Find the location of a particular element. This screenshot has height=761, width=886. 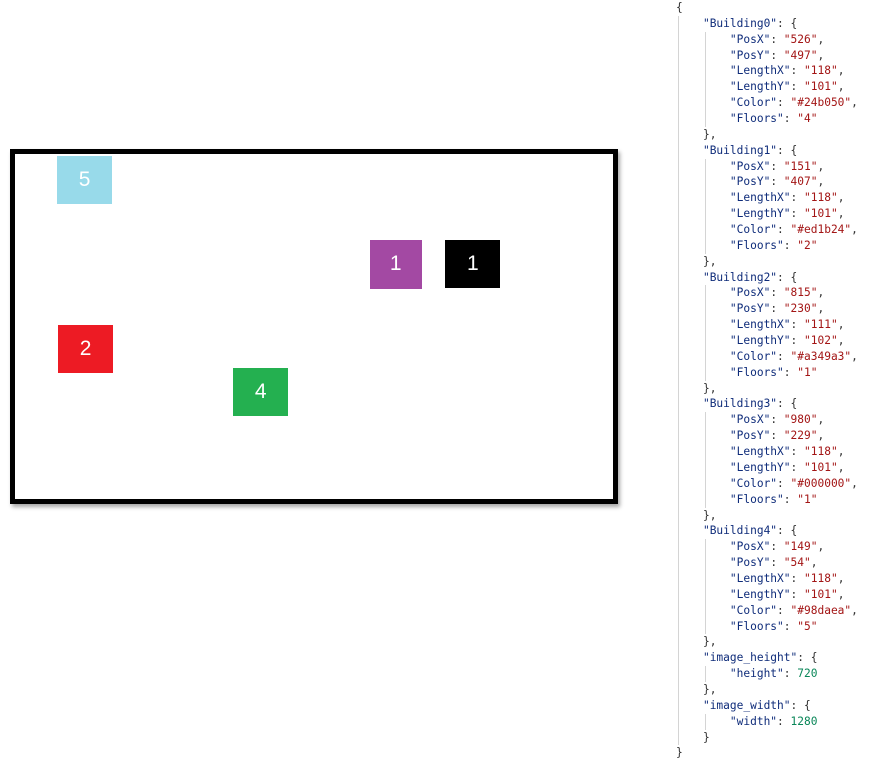

json-string-value: "118" is located at coordinates (821, 452).